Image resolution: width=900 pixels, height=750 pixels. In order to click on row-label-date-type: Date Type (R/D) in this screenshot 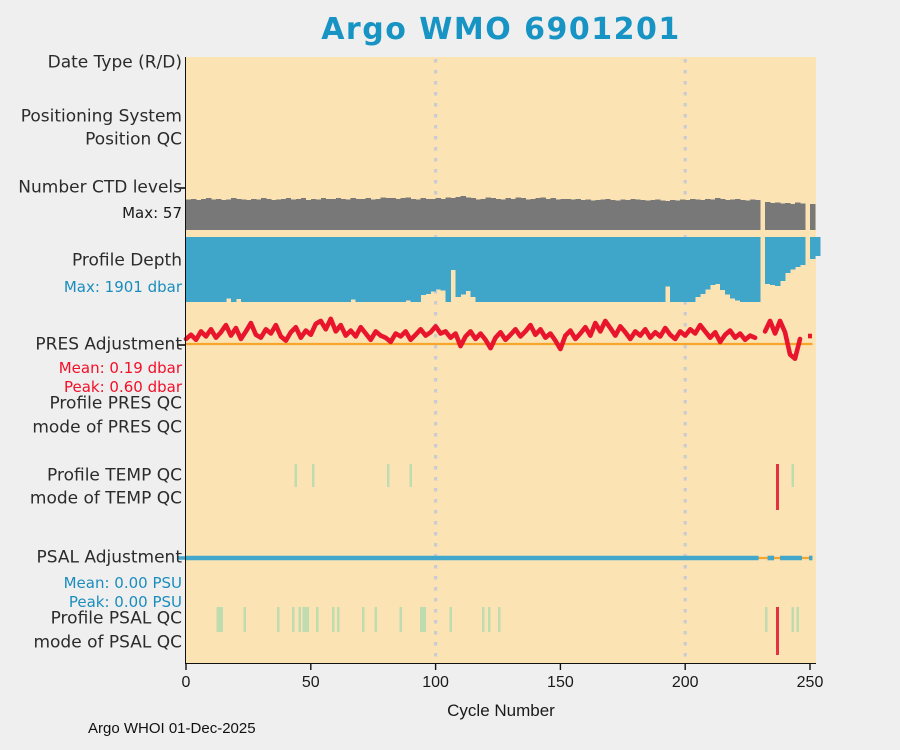, I will do `click(114, 62)`.